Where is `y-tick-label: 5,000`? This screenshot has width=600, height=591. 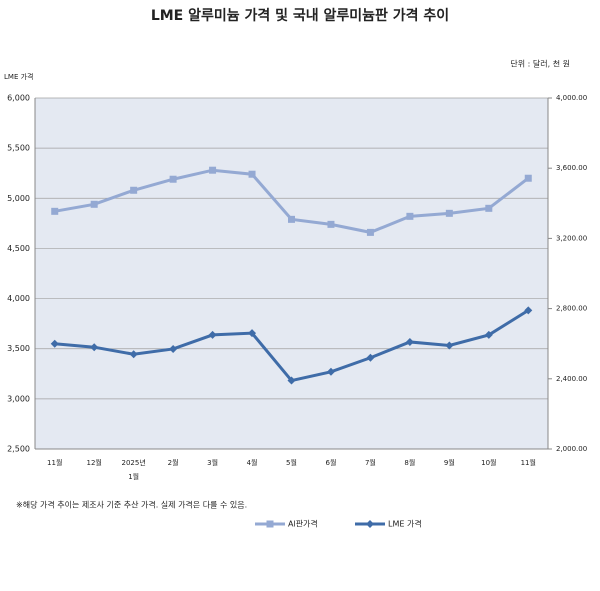 y-tick-label: 5,000 is located at coordinates (18, 198).